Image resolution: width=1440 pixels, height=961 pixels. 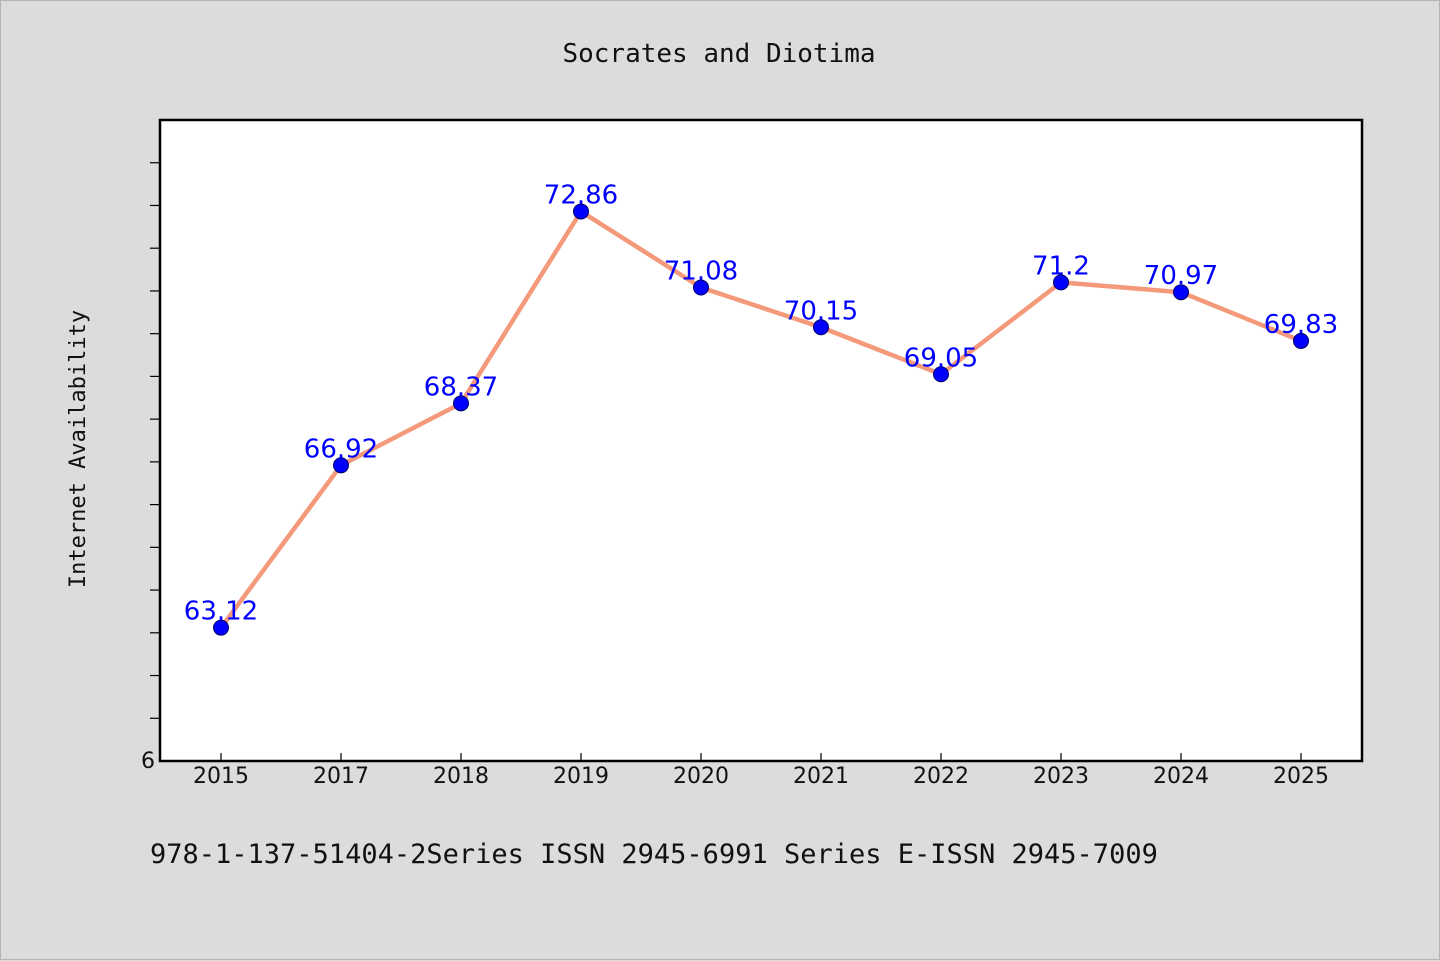 I want to click on x-axis: 2015 2017 2018 2019 2020 2021 2022 2023 2024 2025, so click(x=761, y=771).